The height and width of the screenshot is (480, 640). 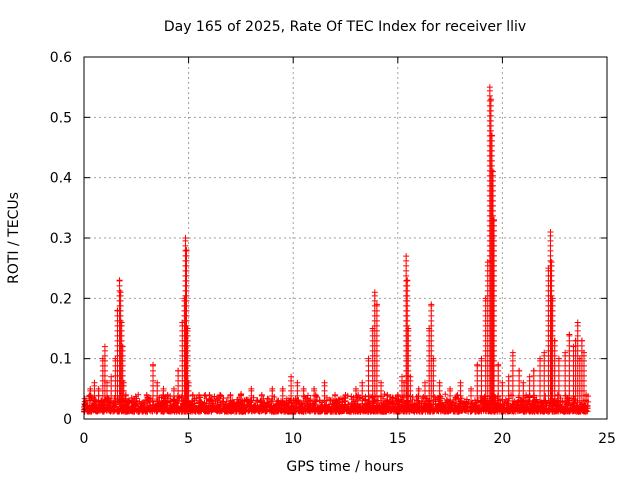 I want to click on y-tick-label: 0.6, so click(x=61, y=58).